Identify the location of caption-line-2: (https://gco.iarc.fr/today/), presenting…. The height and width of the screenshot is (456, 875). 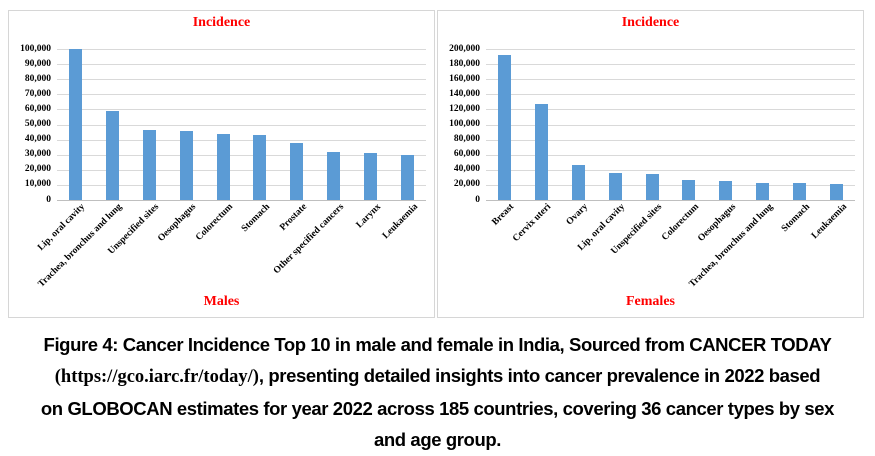
(437, 376).